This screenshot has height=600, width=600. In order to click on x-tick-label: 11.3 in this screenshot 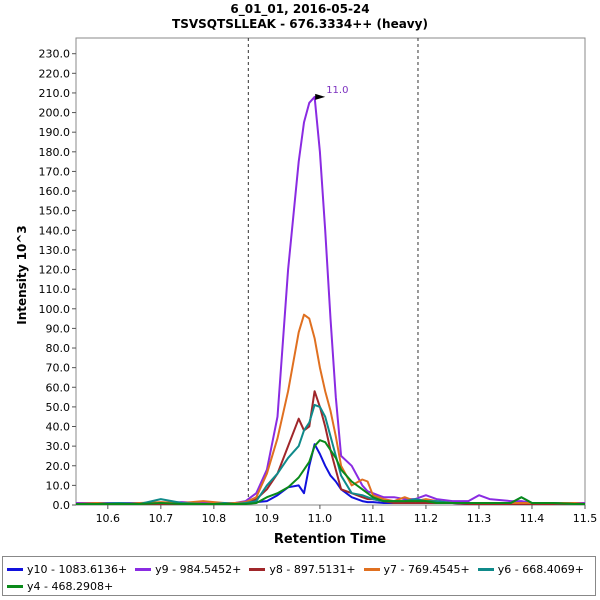, I will do `click(479, 518)`.